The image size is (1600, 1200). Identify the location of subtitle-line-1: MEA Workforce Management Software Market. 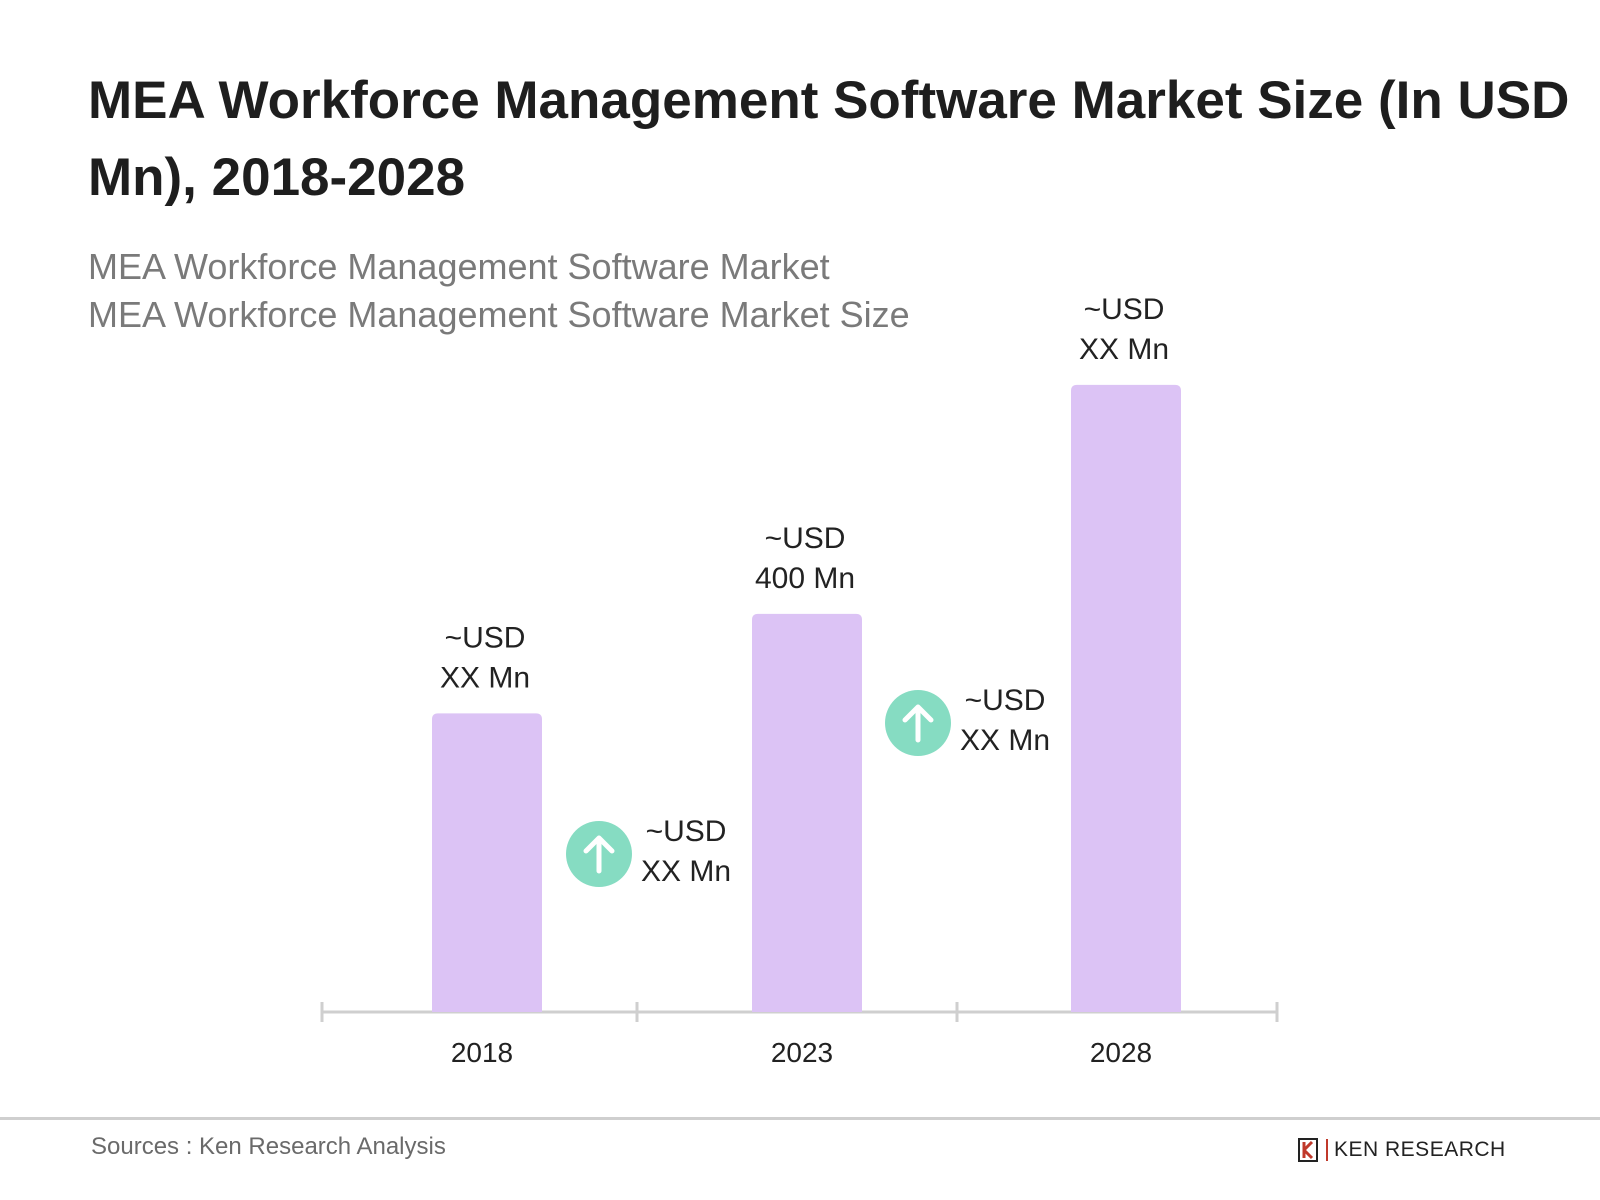
(459, 266).